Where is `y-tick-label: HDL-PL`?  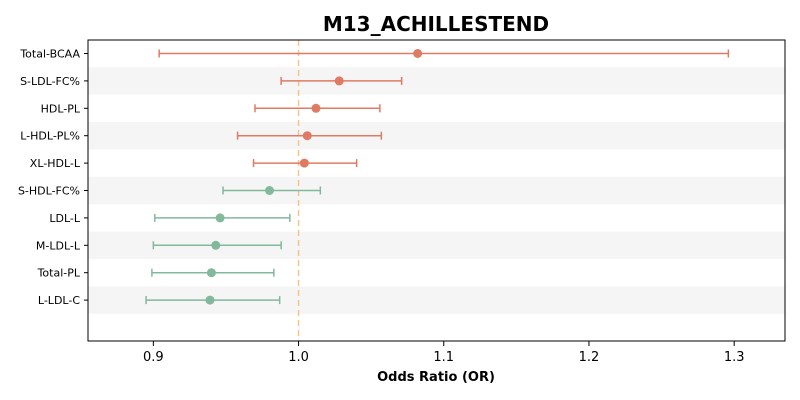
y-tick-label: HDL-PL is located at coordinates (61, 108).